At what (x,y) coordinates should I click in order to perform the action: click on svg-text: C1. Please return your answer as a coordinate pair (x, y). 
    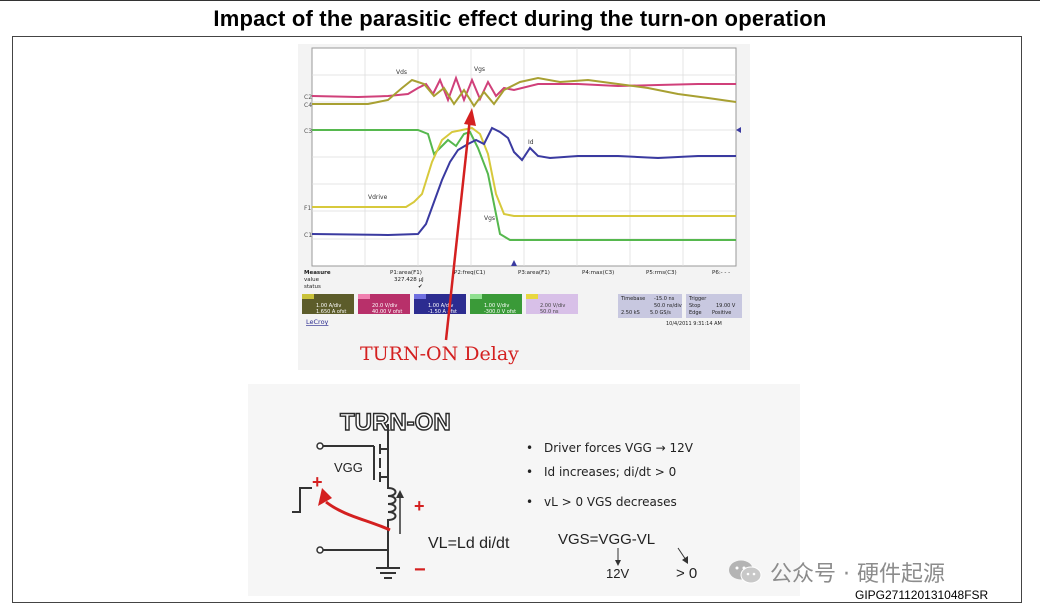
    Looking at the image, I should click on (308, 235).